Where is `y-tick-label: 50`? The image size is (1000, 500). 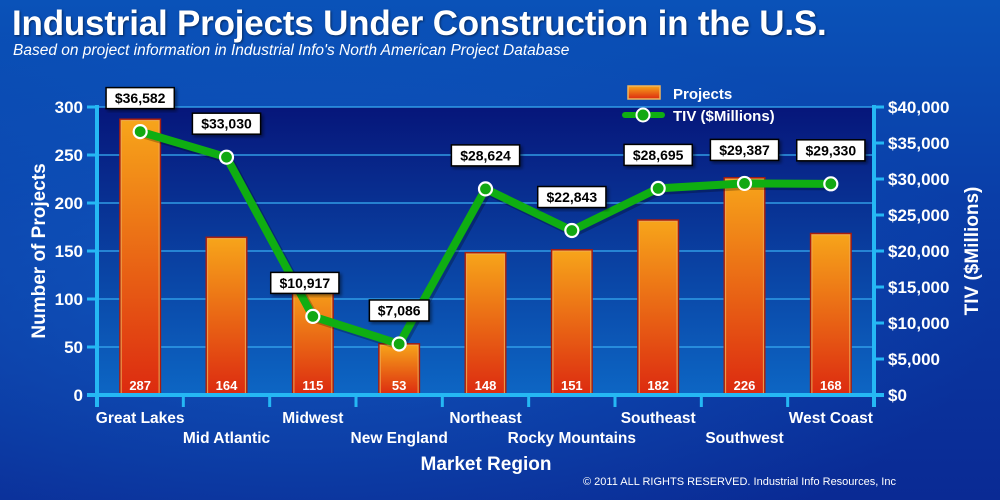
y-tick-label: 50 is located at coordinates (73, 347).